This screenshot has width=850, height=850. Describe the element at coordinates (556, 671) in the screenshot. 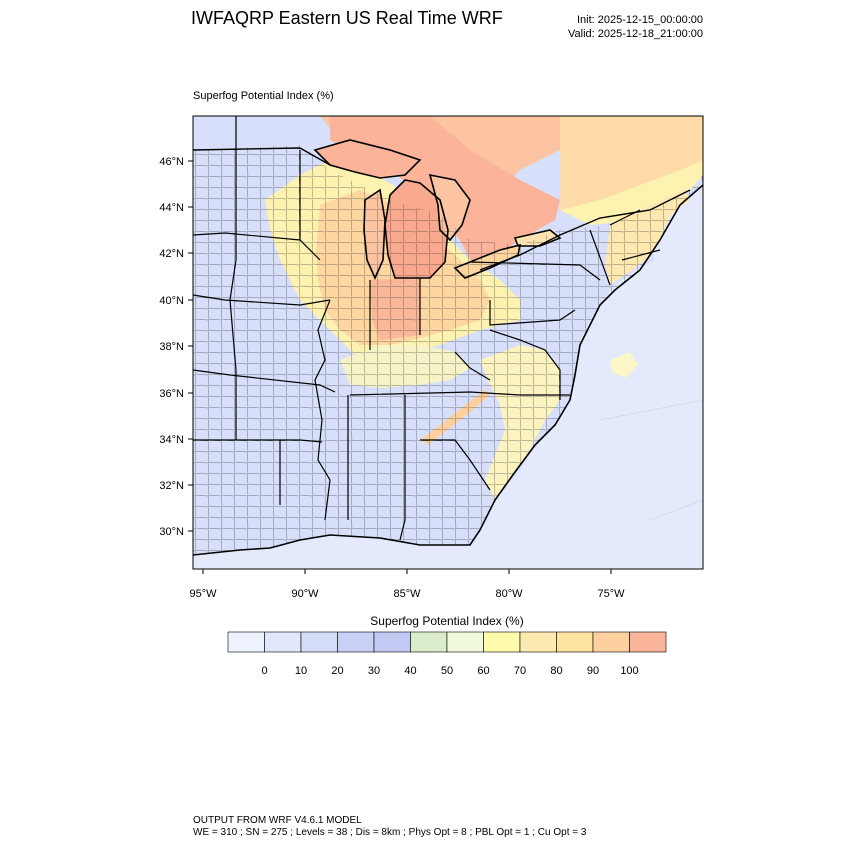

I see `colorbar-tick-label: 80` at that location.